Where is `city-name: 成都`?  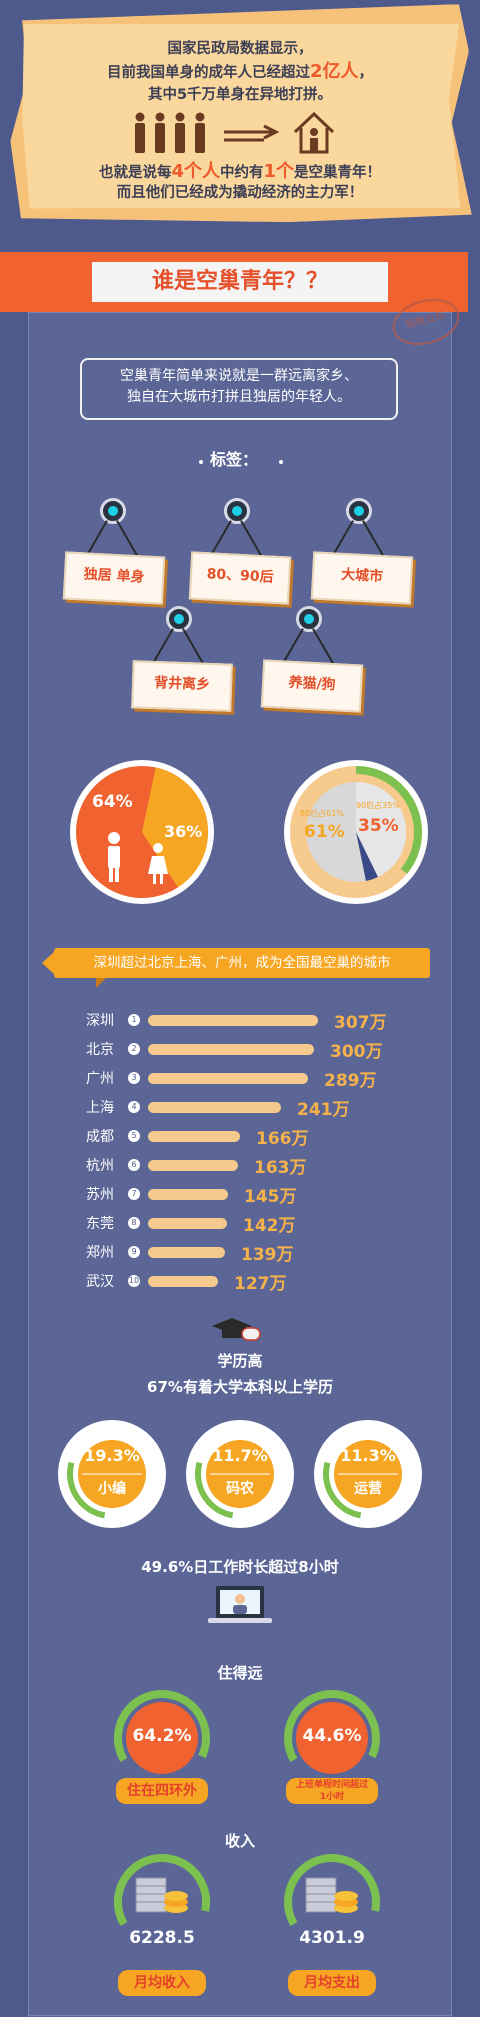 city-name: 成都 is located at coordinates (100, 1137).